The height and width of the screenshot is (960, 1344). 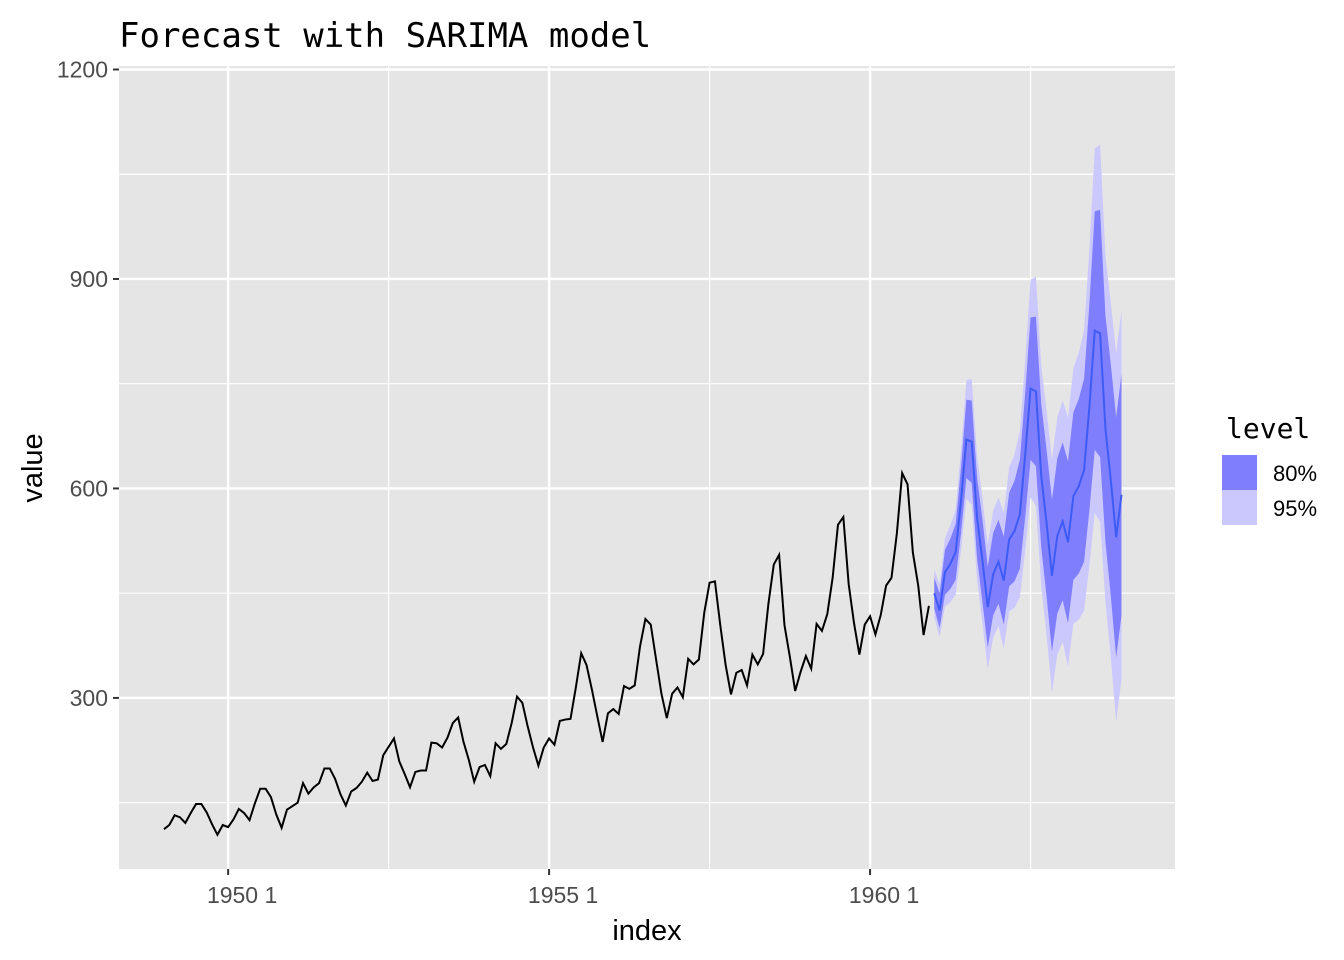 I want to click on series-line-forecast, so click(x=1028, y=470).